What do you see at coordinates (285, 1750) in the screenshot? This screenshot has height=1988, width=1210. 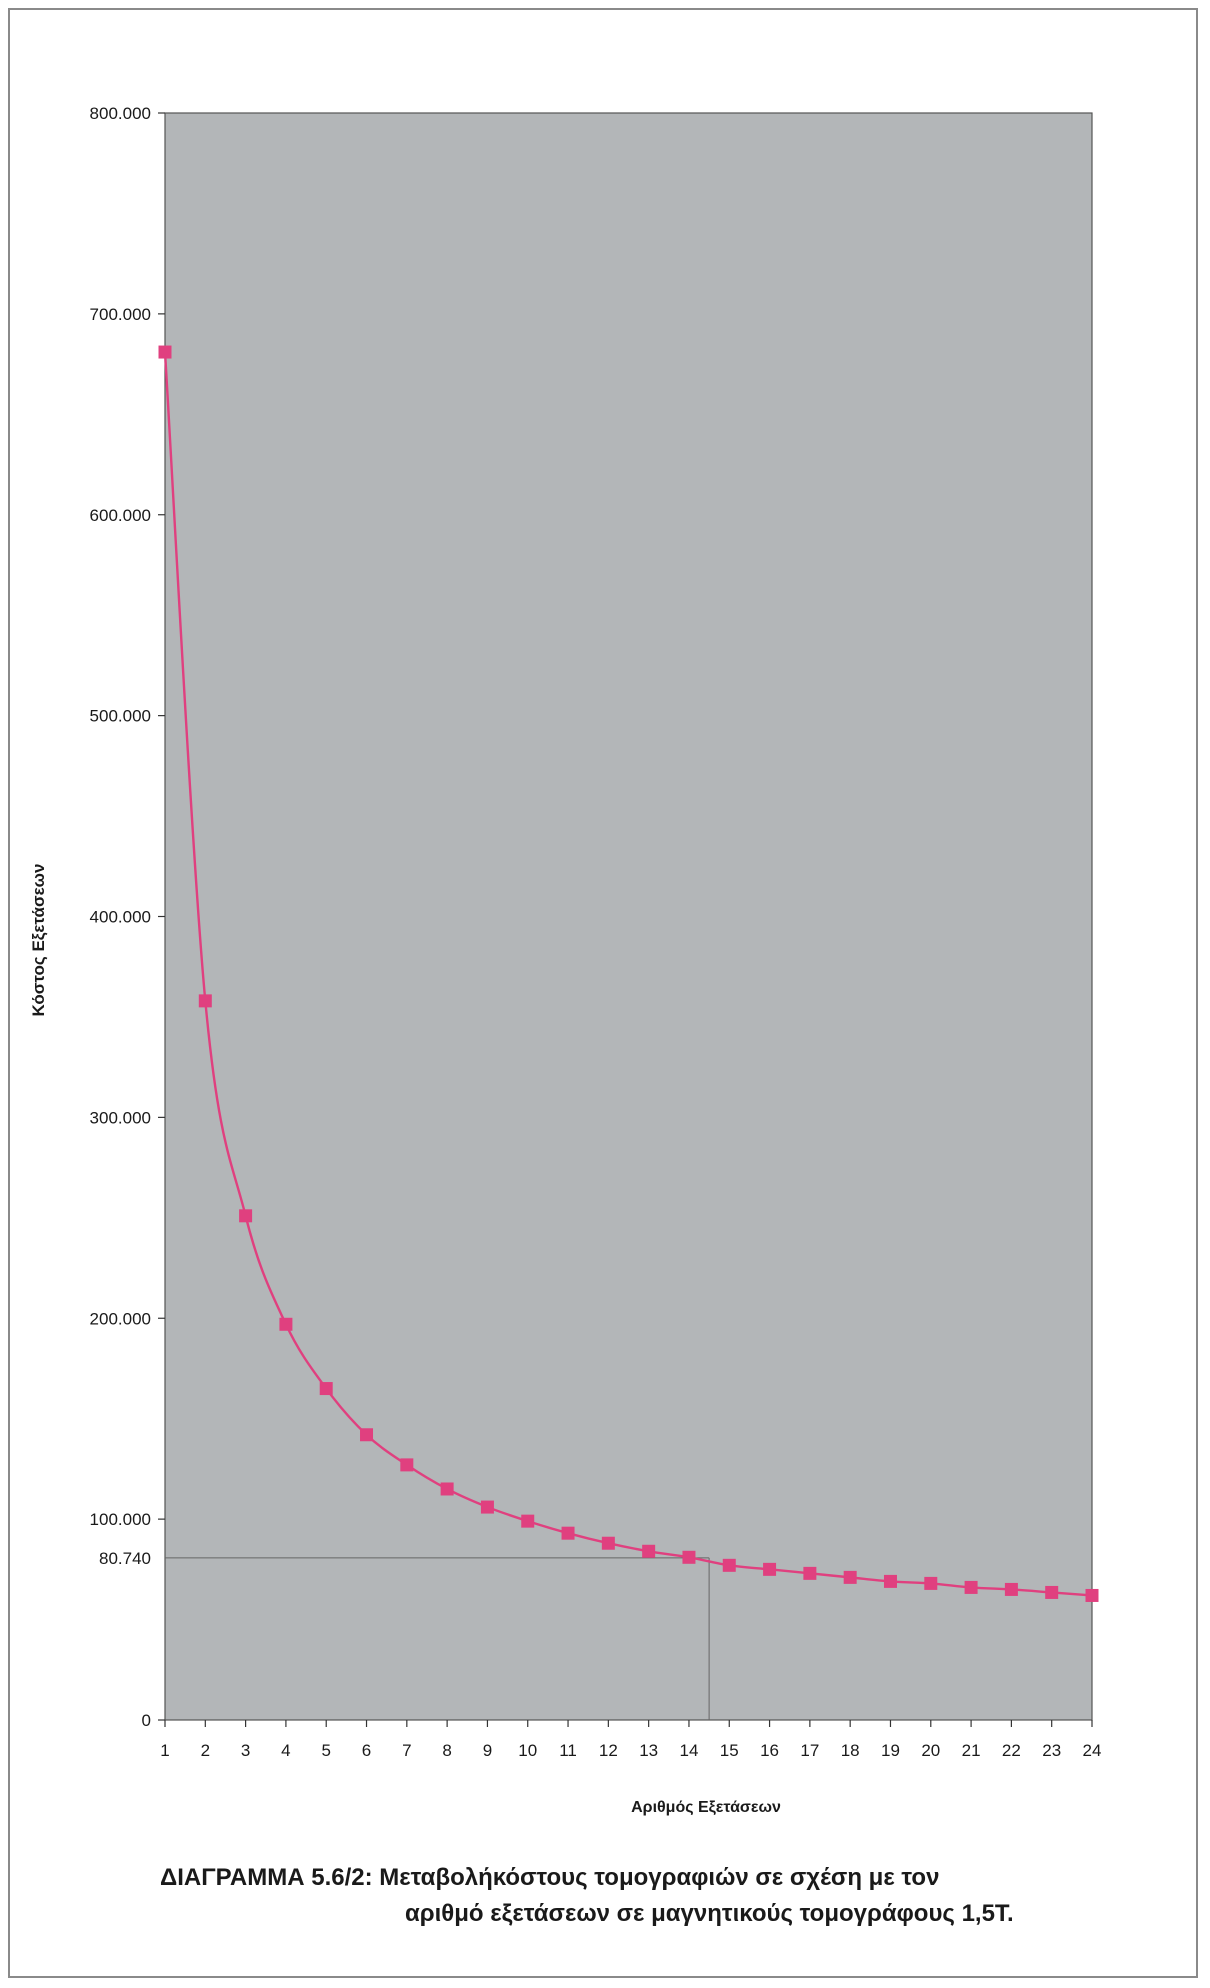 I see `x-tick-label: 4` at bounding box center [285, 1750].